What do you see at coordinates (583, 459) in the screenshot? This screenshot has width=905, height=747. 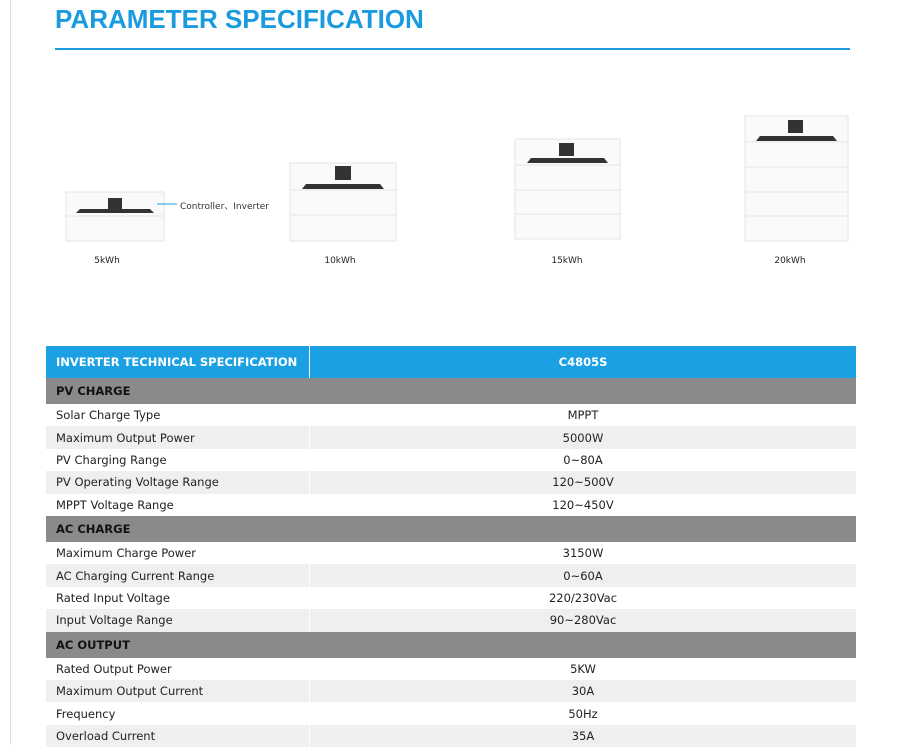 I see `spec-row-value: 0~80A` at bounding box center [583, 459].